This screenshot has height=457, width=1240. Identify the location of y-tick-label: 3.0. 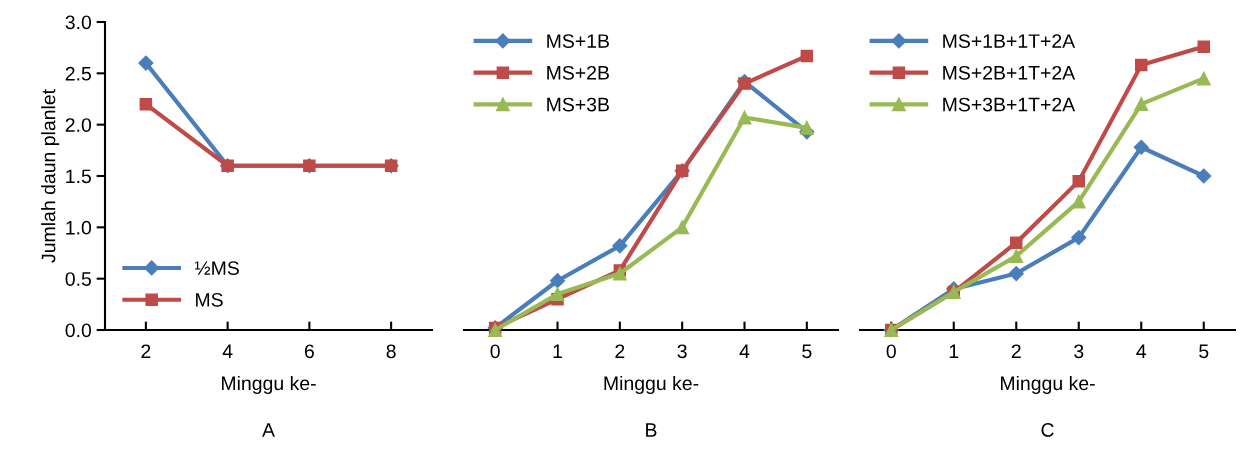
(78, 22).